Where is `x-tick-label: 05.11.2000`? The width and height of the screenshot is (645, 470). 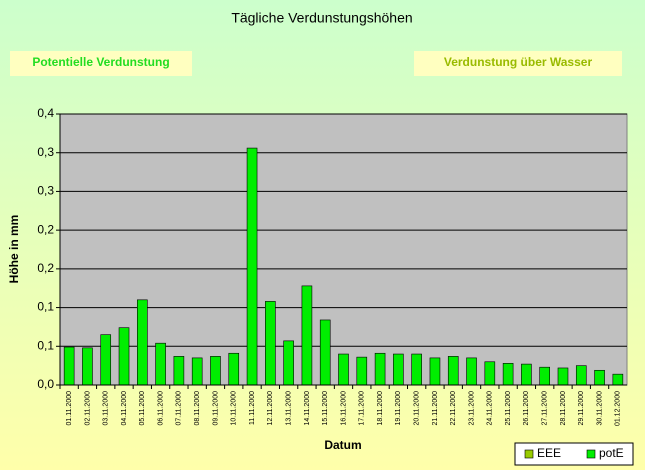 x-tick-label: 05.11.2000 is located at coordinates (142, 408).